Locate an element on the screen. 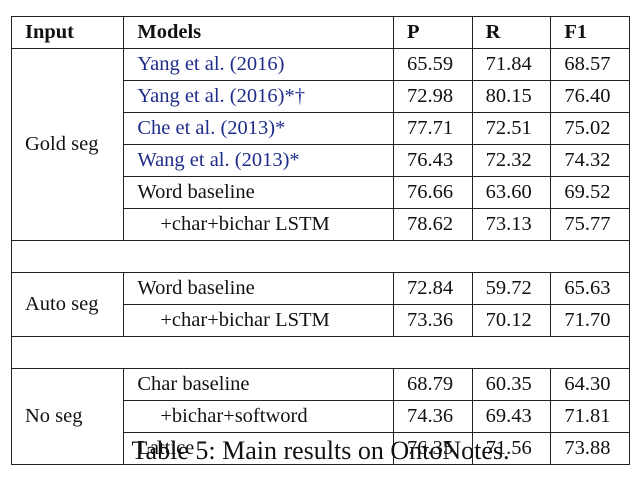 The image size is (641, 482). value-cell-r: 80.15 is located at coordinates (511, 96).